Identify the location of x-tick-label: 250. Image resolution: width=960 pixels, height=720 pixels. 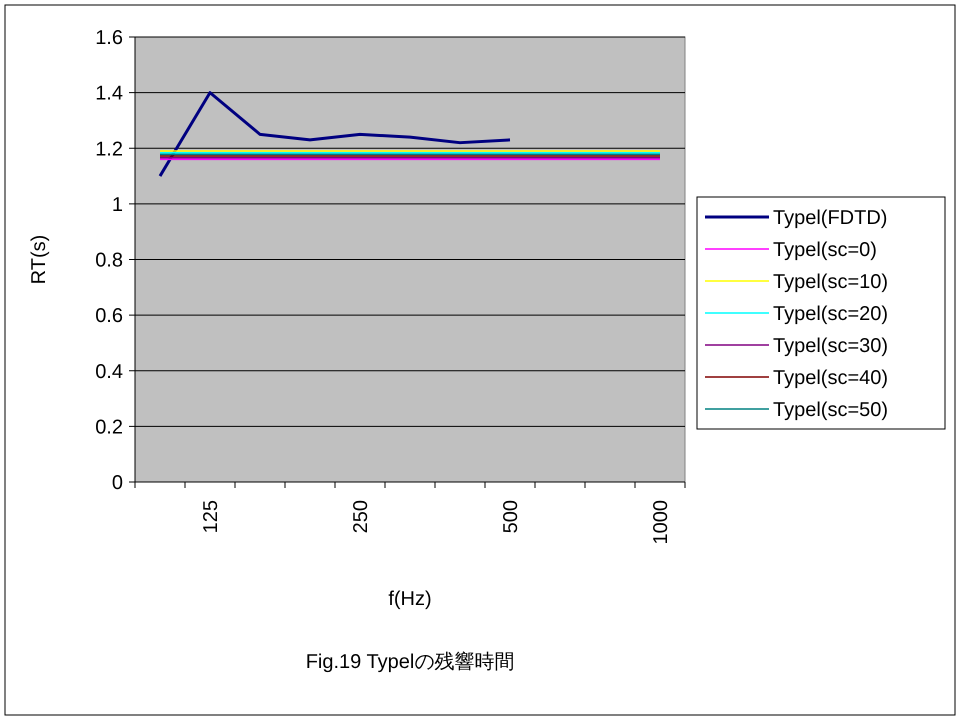
(361, 517).